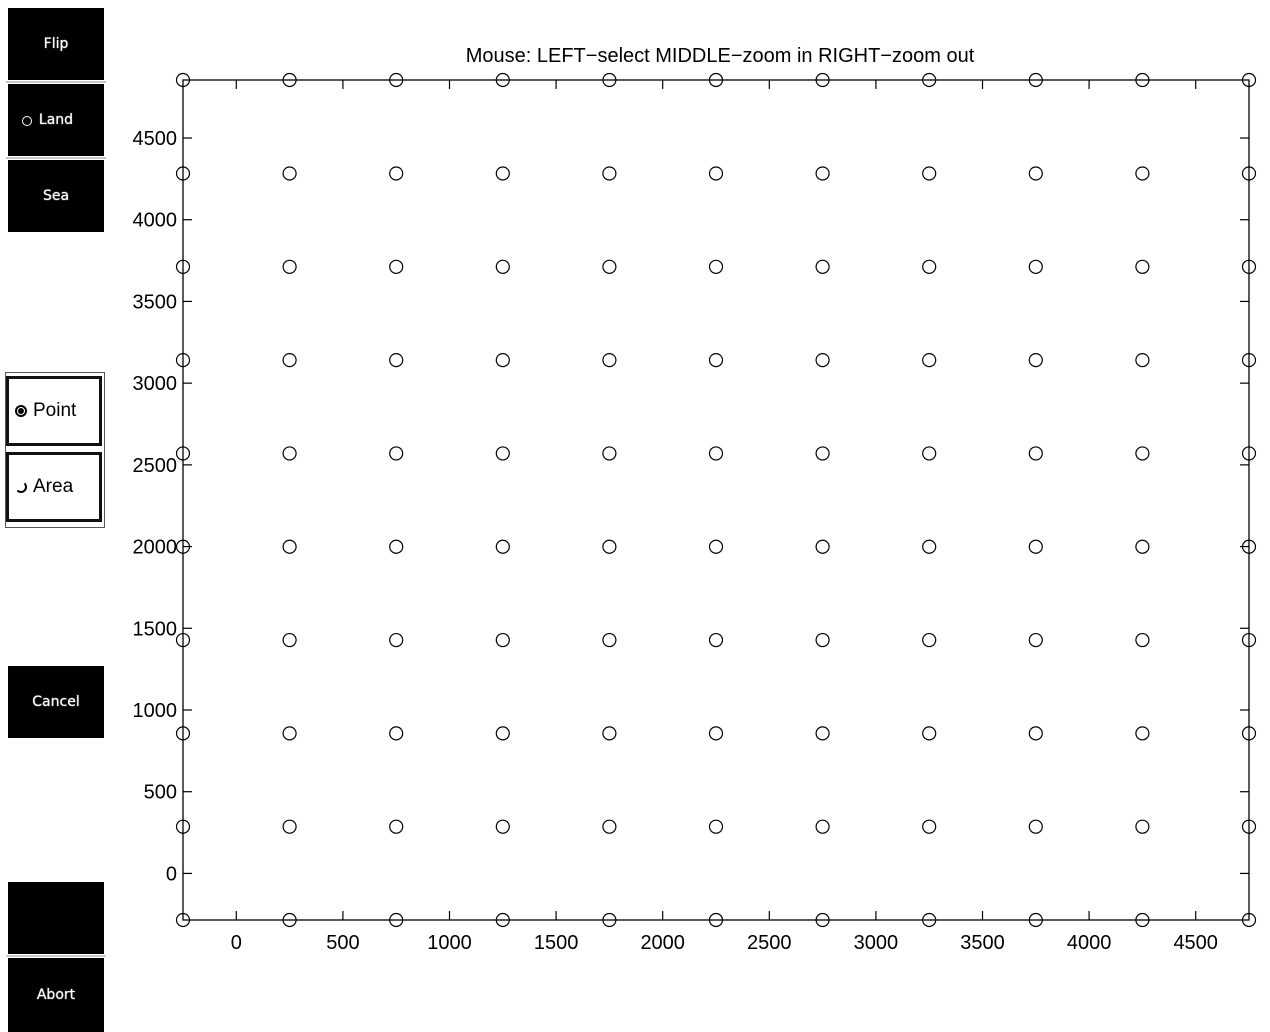 The height and width of the screenshot is (1032, 1270). Describe the element at coordinates (54, 411) in the screenshot. I see `point-radio-button: Point` at that location.